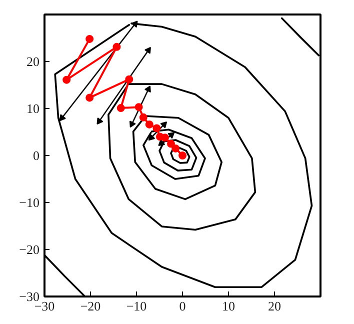 This screenshot has height=324, width=354. What do you see at coordinates (29, 202) in the screenshot?
I see `y-tick-label: −10` at bounding box center [29, 202].